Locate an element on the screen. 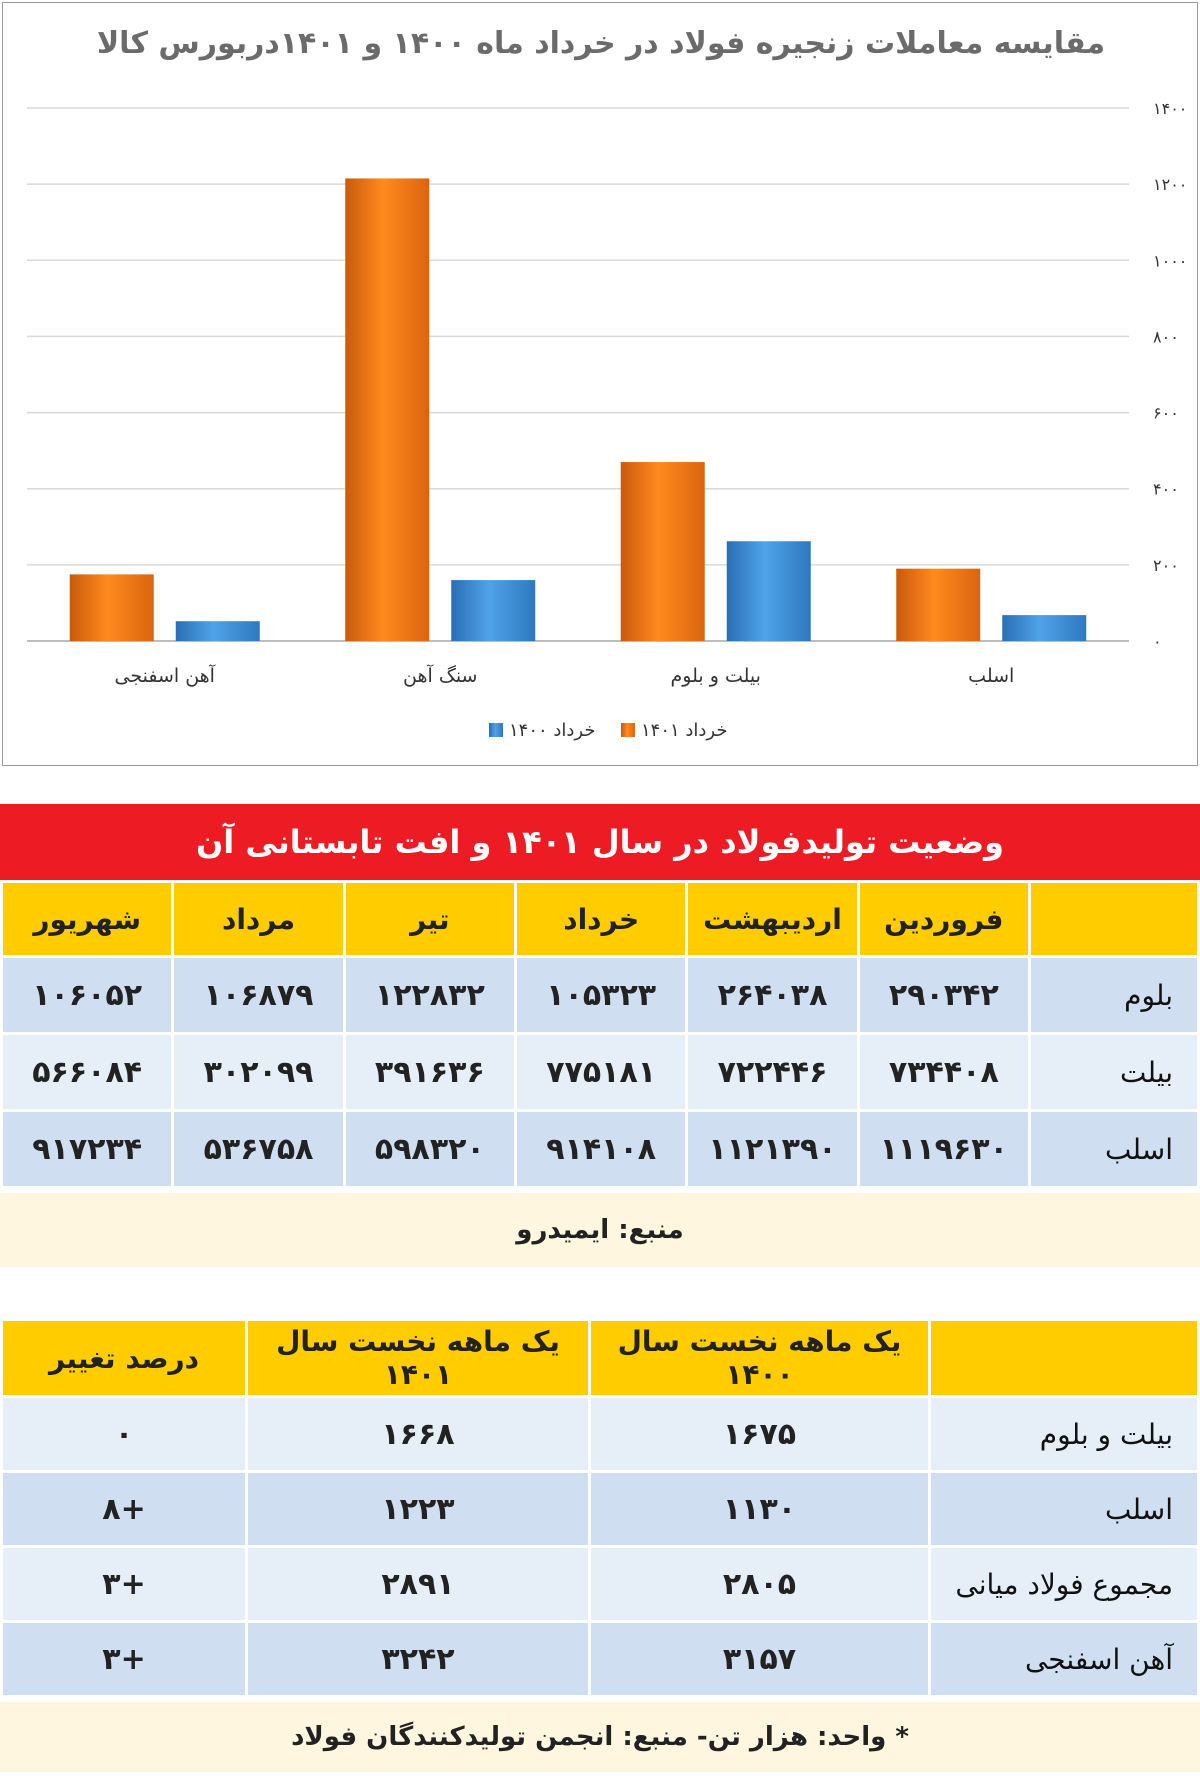  table-cell: ۱۱۳۰ is located at coordinates (759, 1509).